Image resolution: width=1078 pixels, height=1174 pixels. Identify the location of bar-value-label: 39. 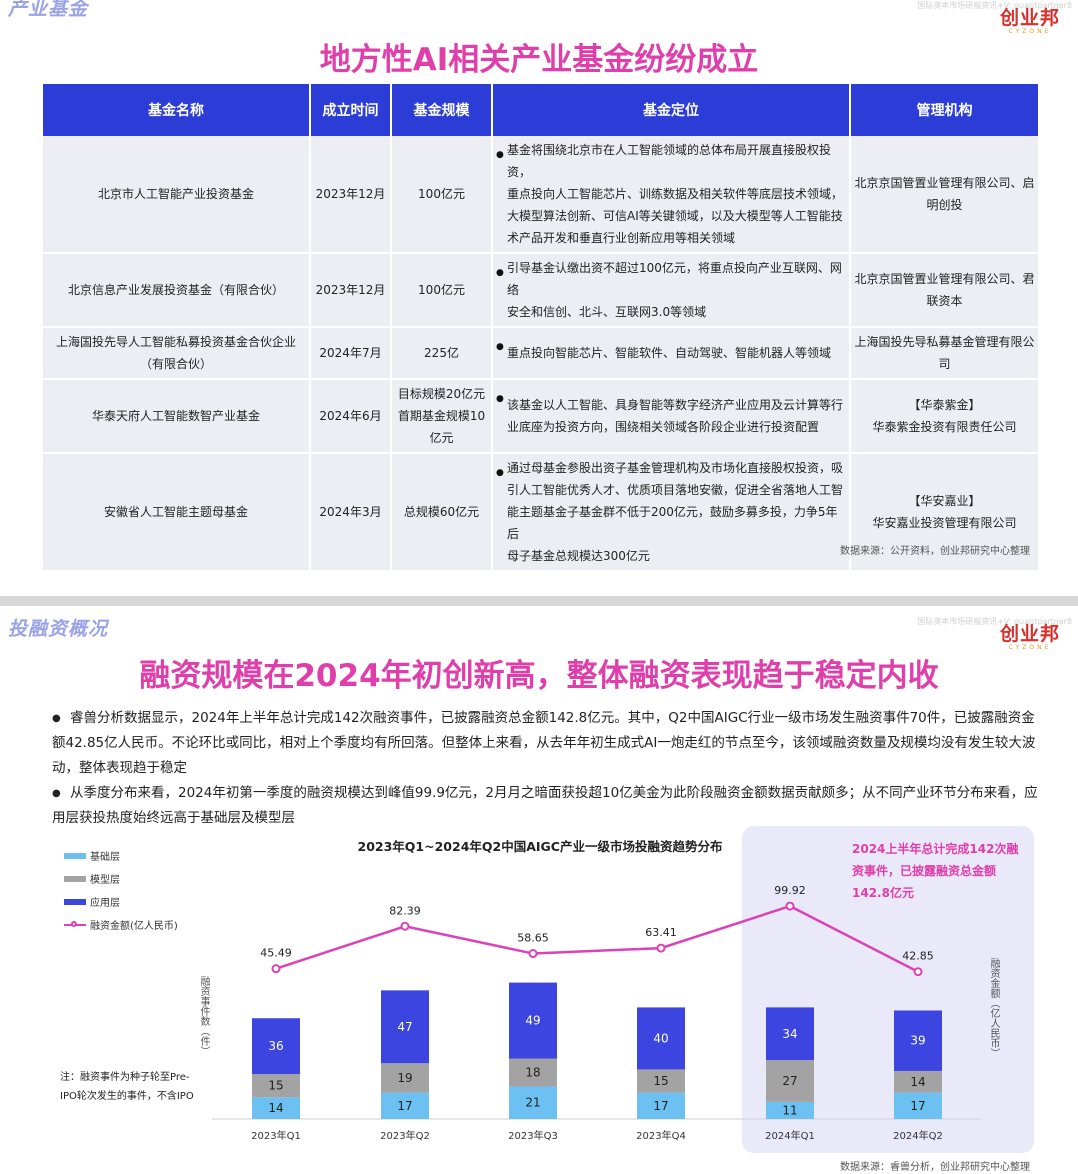
(917, 1041).